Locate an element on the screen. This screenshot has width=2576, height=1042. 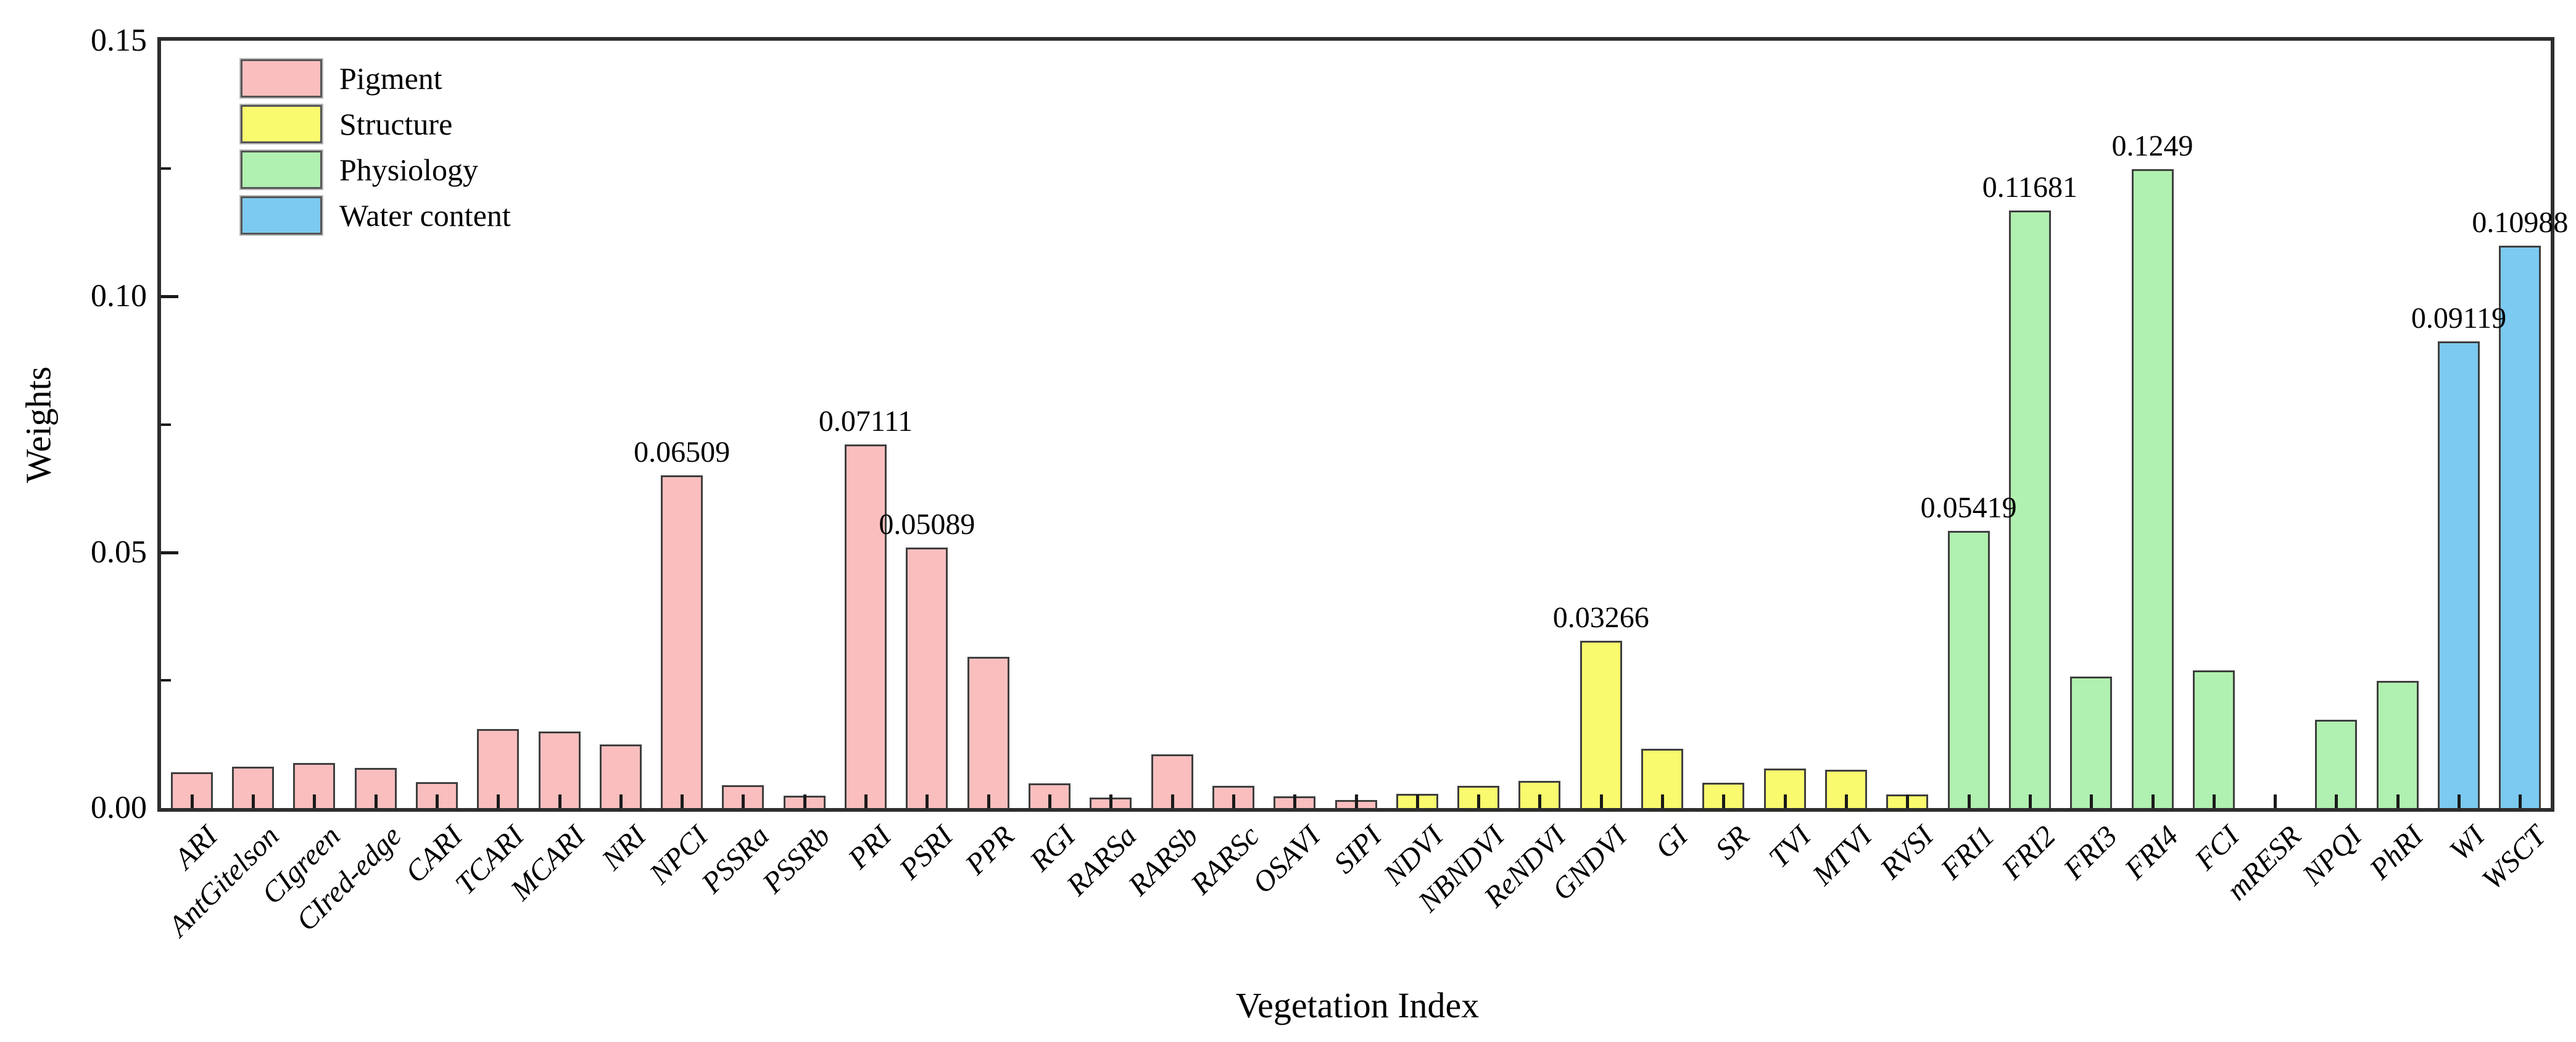
bar-WI is located at coordinates (2459, 574).